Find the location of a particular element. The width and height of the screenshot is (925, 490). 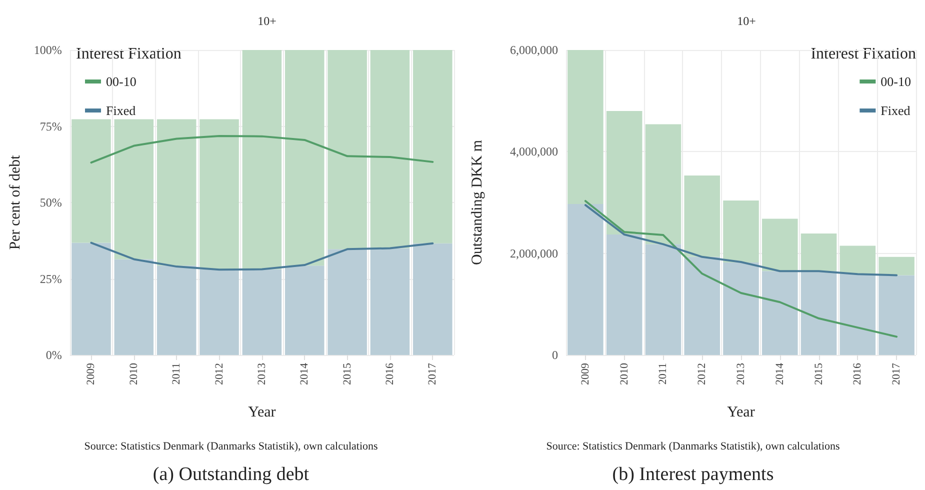

y-tick-label: 4,000,000 is located at coordinates (534, 151).